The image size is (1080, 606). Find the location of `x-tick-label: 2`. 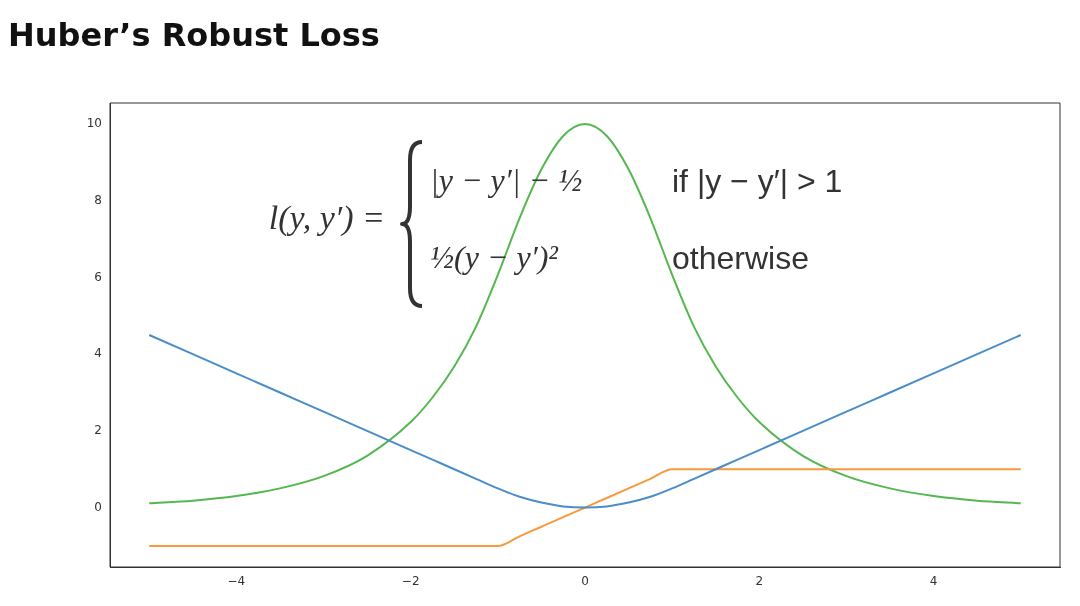

x-tick-label: 2 is located at coordinates (759, 581).